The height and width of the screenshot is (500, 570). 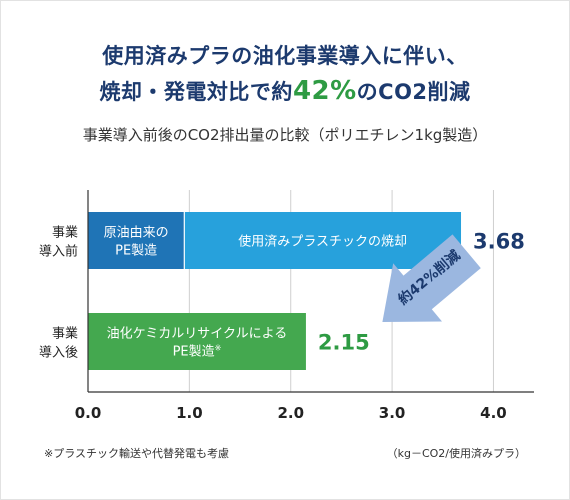 I want to click on unit-label: （kg－CO2/使用済みプラ）, so click(x=456, y=453).